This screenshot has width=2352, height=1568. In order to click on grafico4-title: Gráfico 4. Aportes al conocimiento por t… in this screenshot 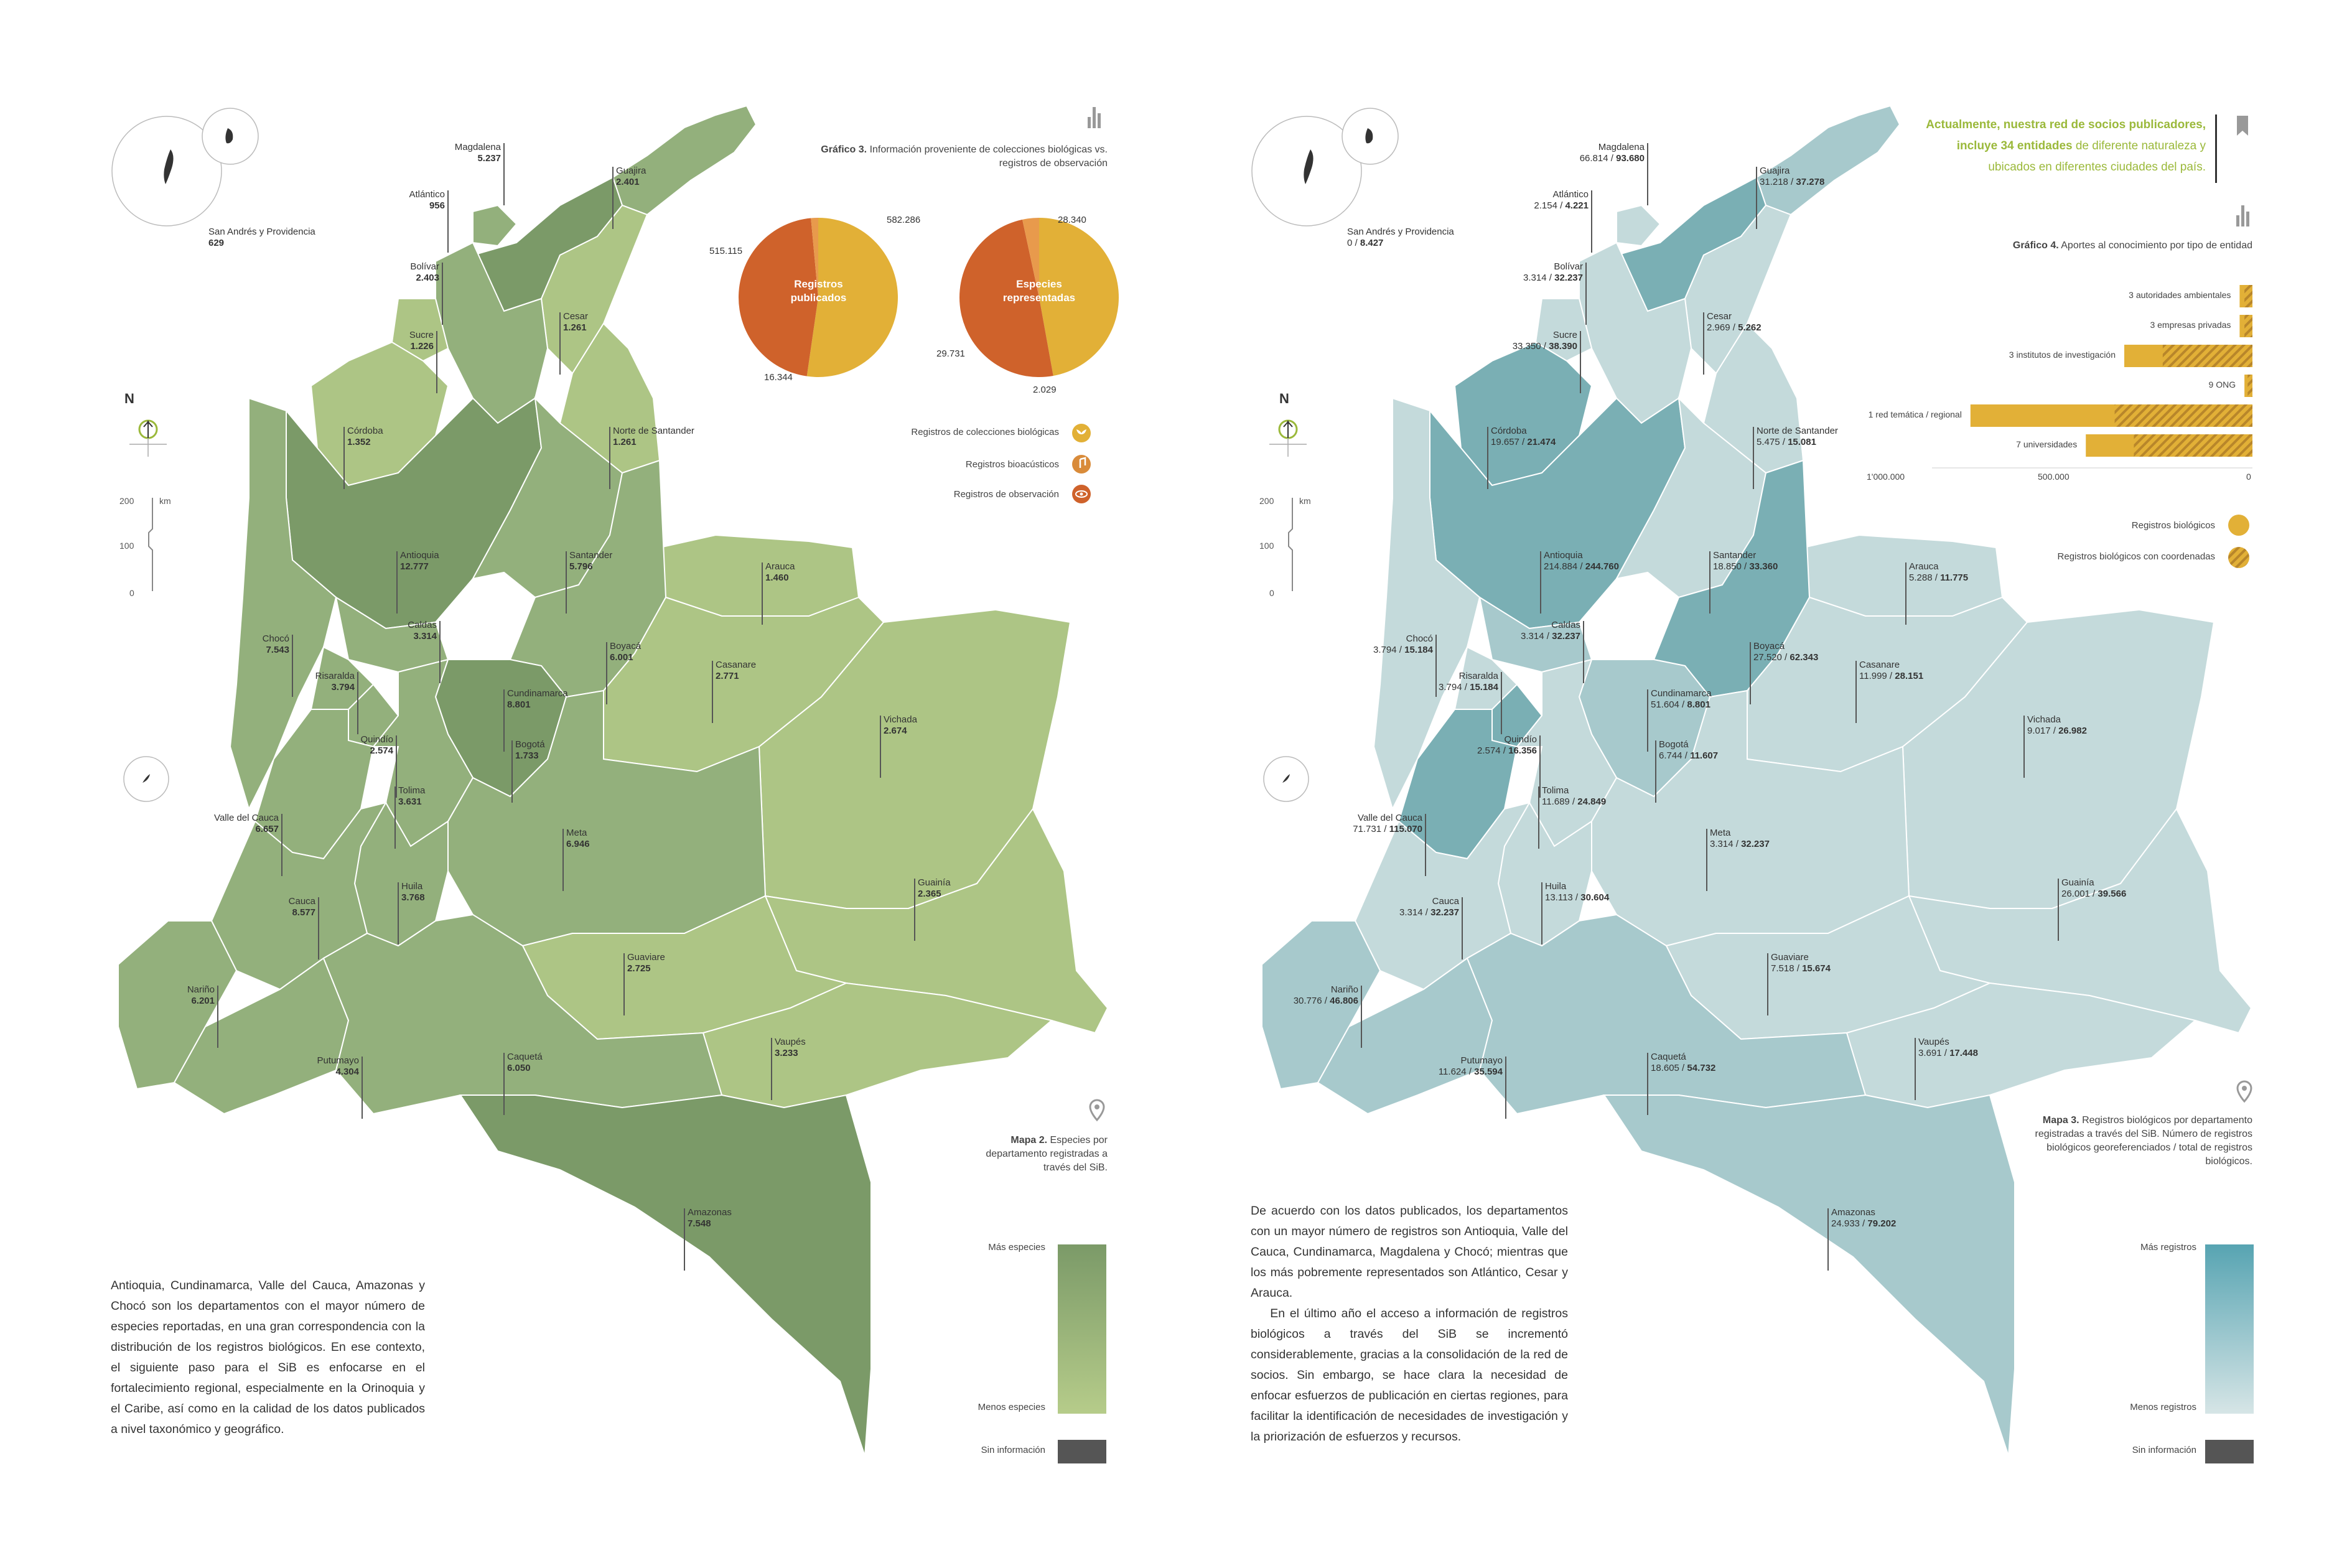, I will do `click(2132, 245)`.